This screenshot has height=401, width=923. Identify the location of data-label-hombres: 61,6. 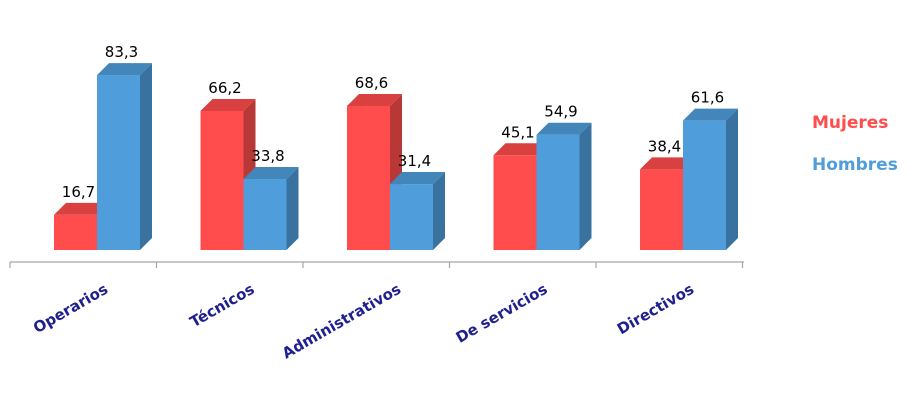
(707, 98).